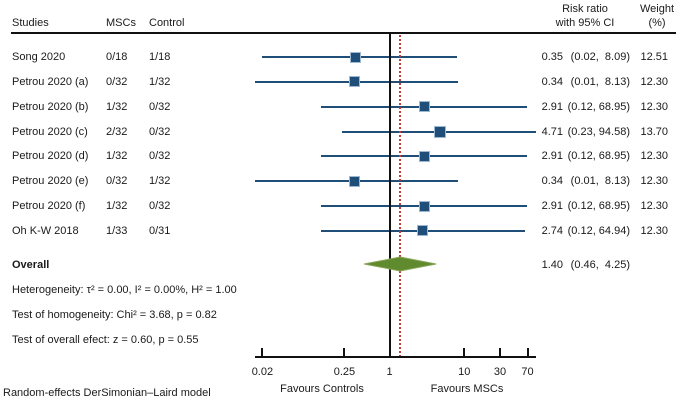  I want to click on weight-value: 12.51, so click(654, 57).